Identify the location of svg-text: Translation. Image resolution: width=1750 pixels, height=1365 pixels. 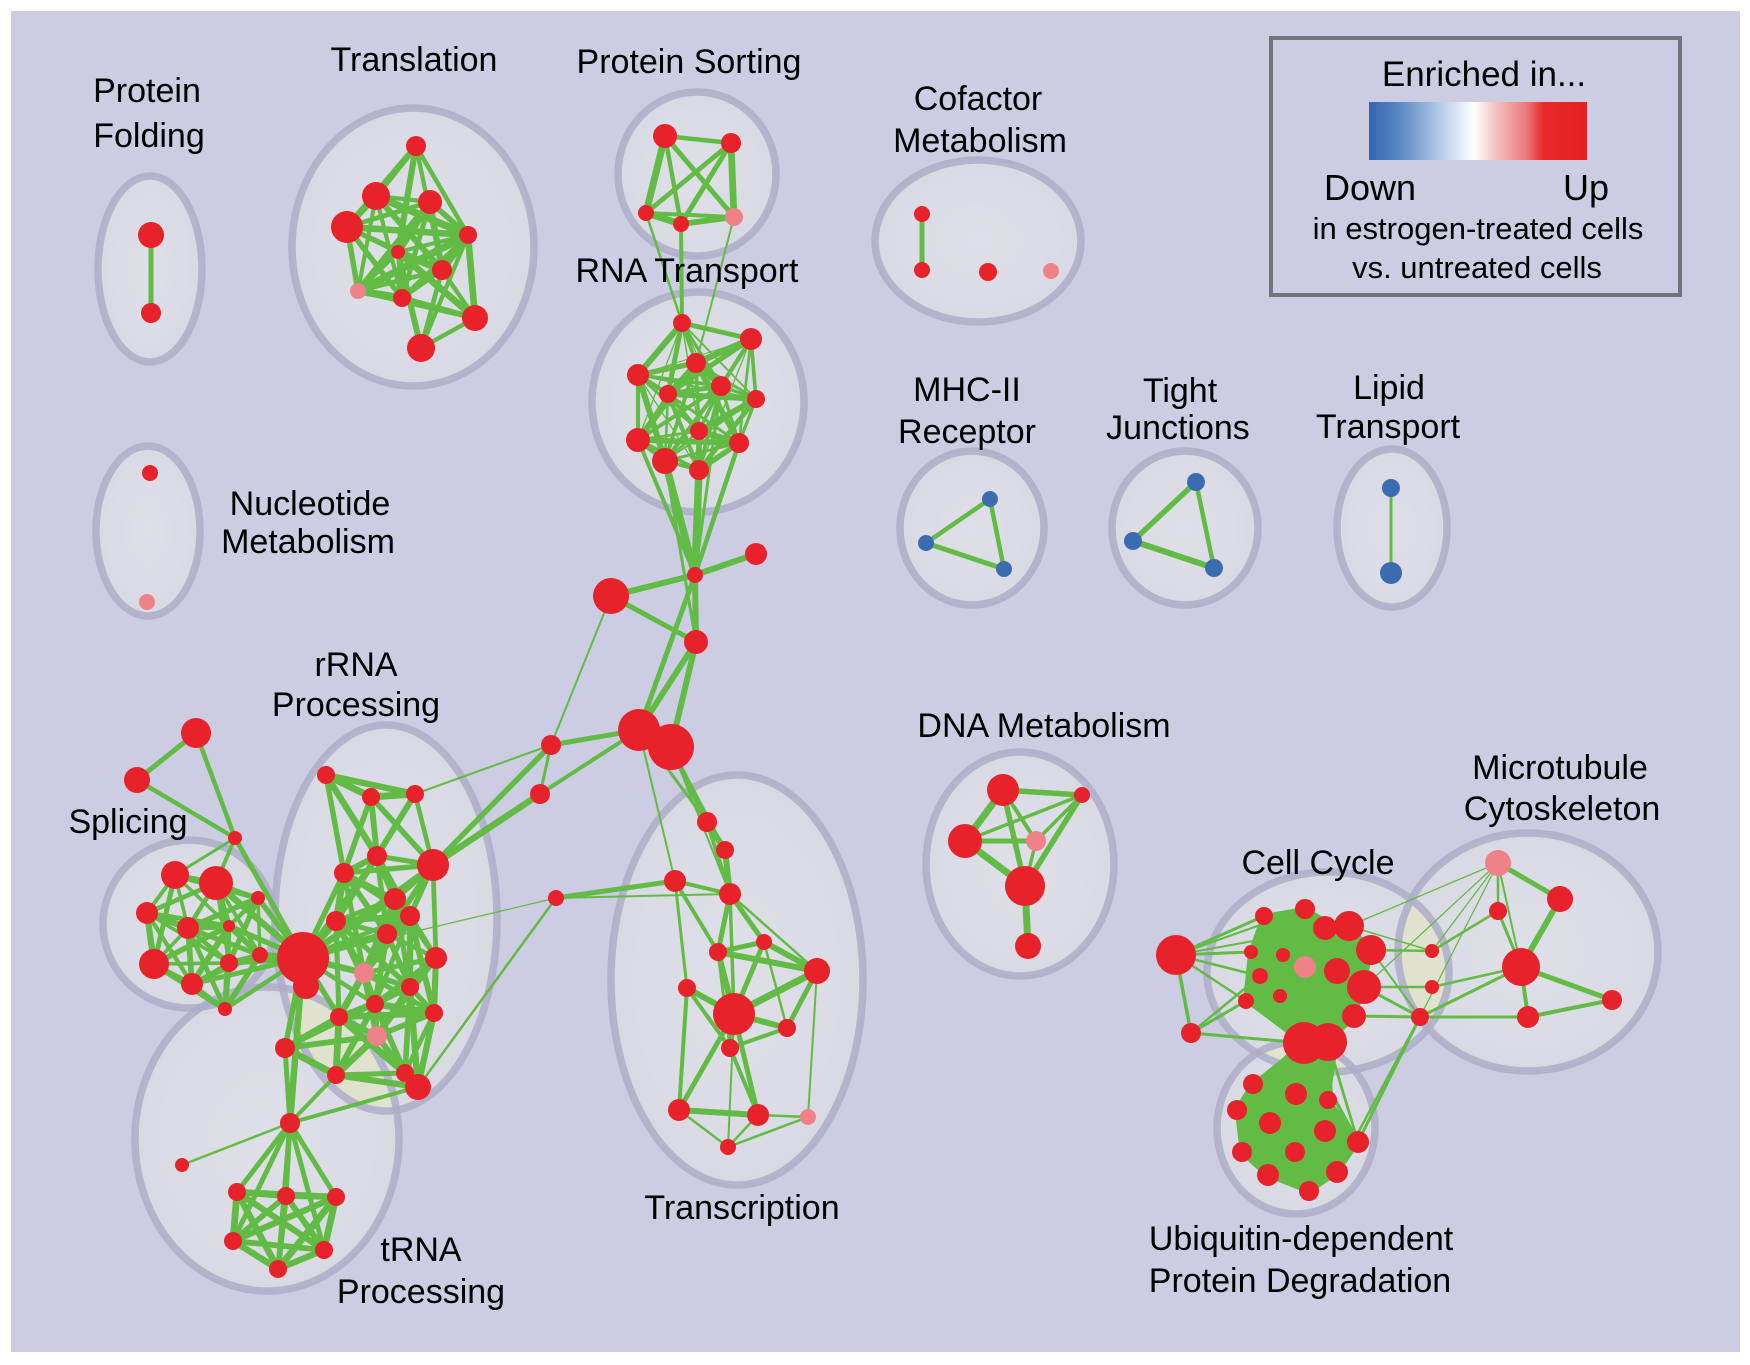
(414, 60).